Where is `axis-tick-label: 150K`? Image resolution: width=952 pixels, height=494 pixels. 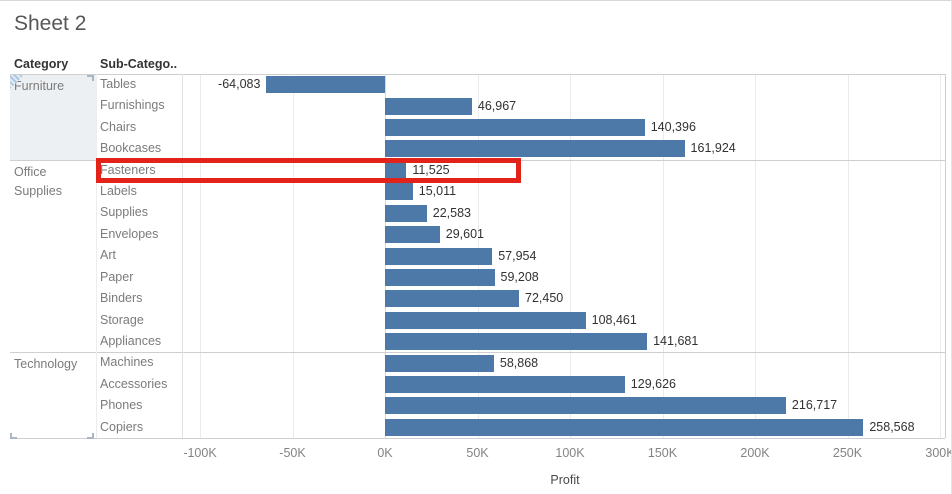
axis-tick-label: 150K is located at coordinates (662, 453).